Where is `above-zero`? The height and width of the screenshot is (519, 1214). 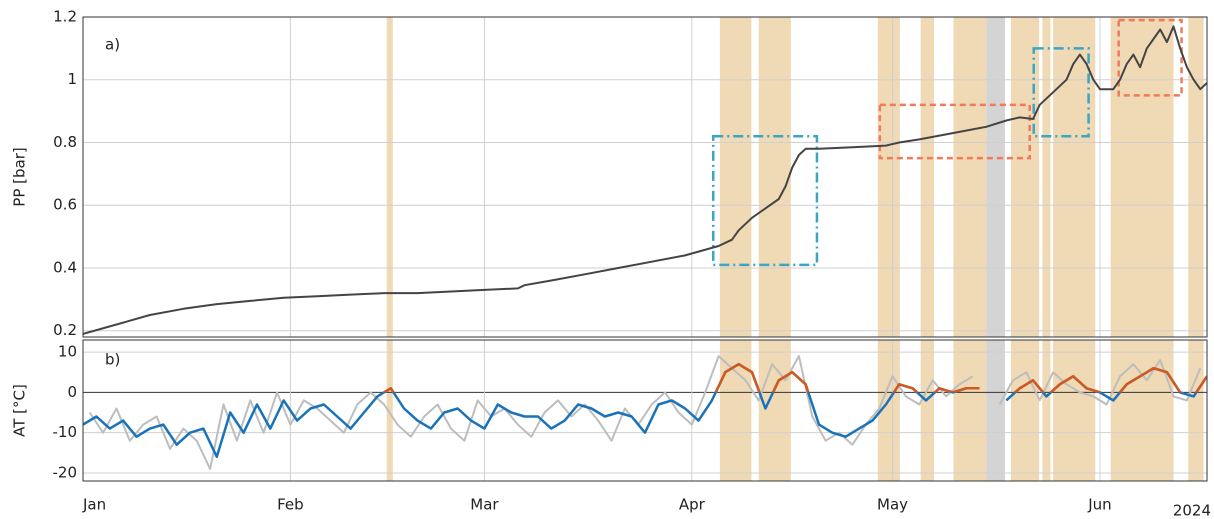 above-zero is located at coordinates (794, 377).